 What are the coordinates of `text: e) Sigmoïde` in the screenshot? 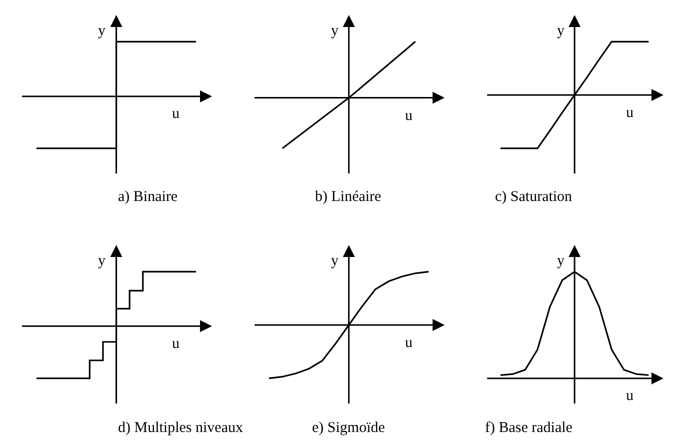 It's located at (349, 428).